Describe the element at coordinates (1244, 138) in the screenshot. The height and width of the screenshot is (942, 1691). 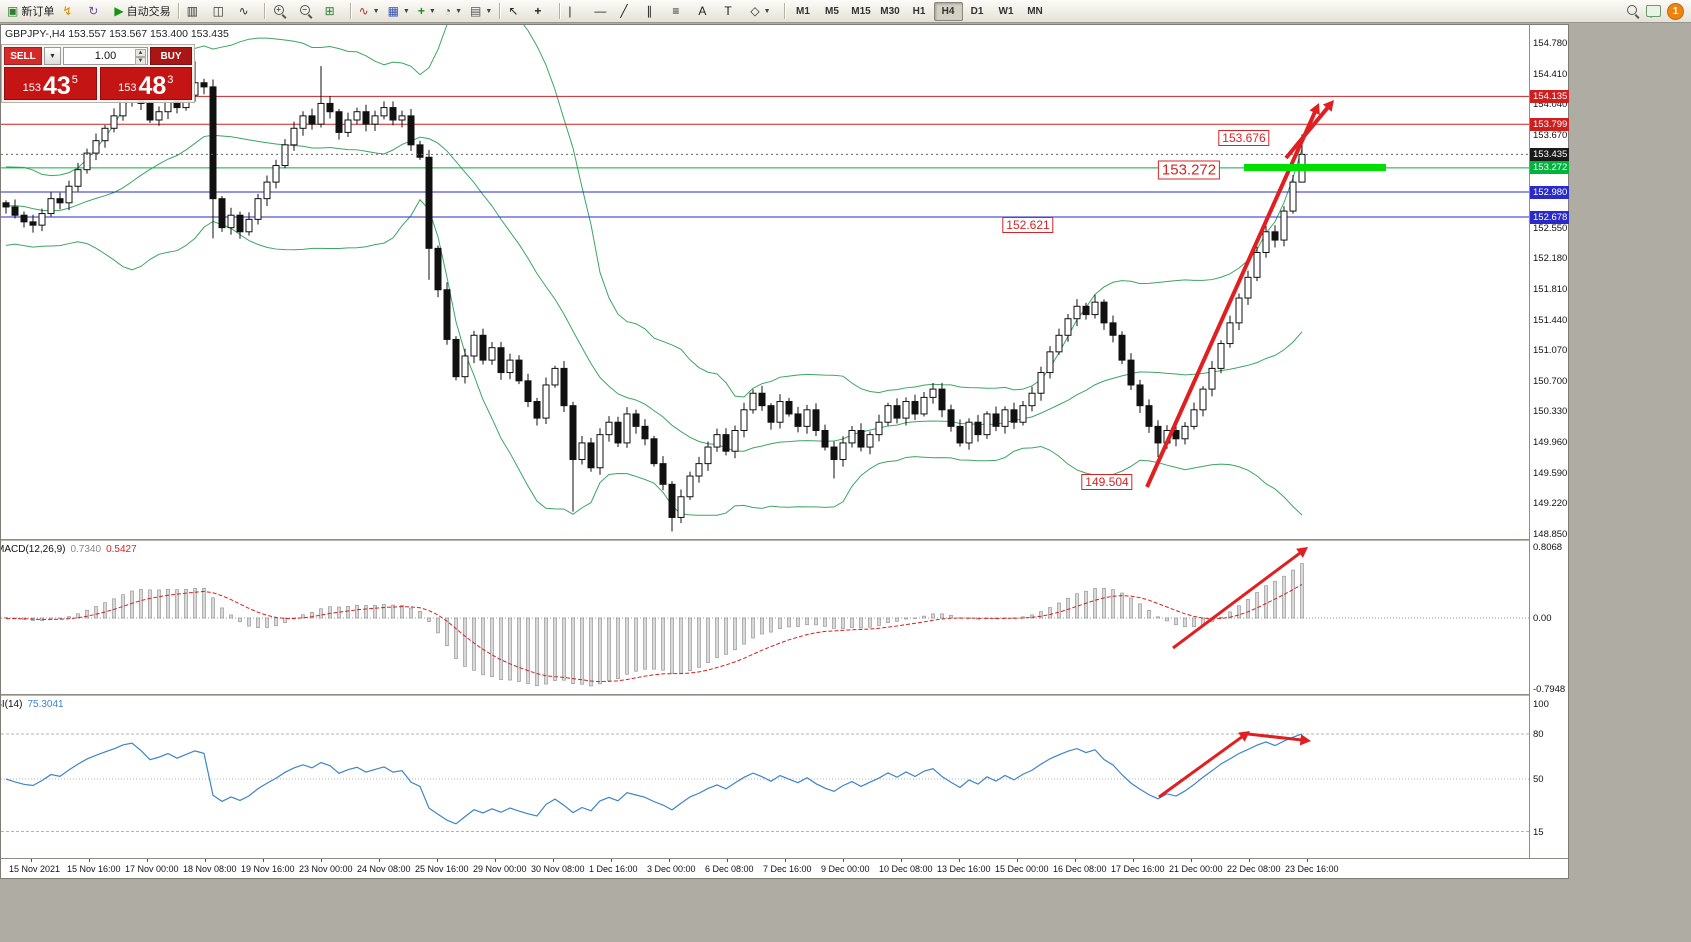
I see `price-annotation: 153.676` at that location.